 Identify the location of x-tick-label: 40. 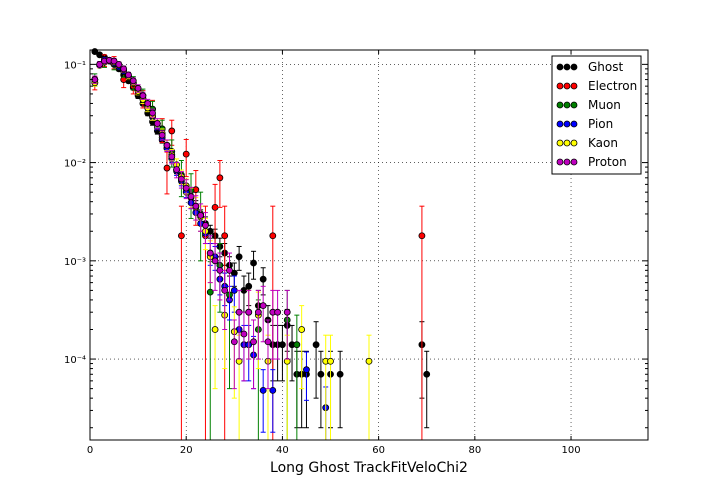
(282, 450).